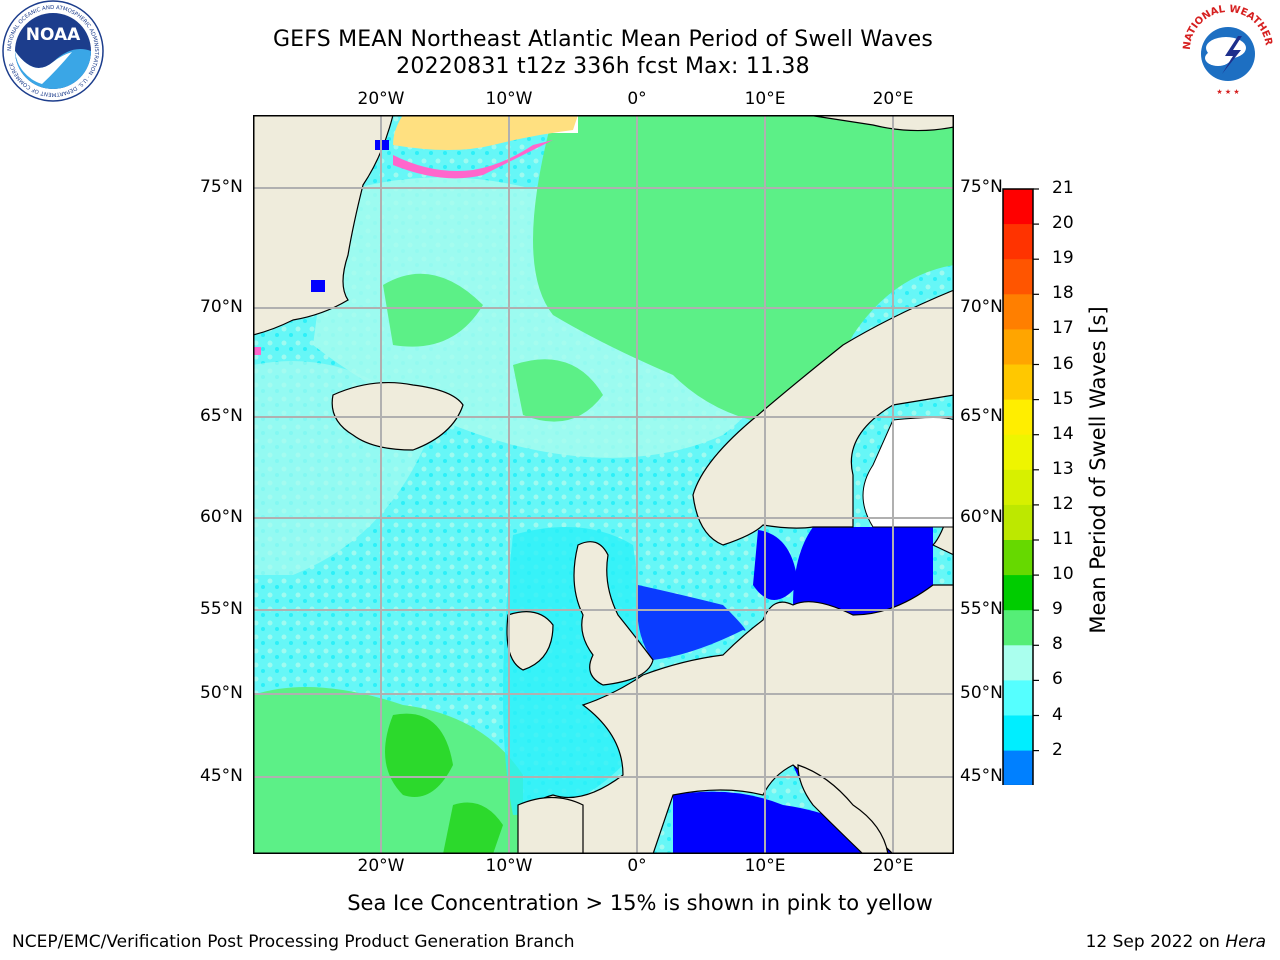  Describe the element at coordinates (893, 99) in the screenshot. I see `lon-label-top: 20°E` at that location.